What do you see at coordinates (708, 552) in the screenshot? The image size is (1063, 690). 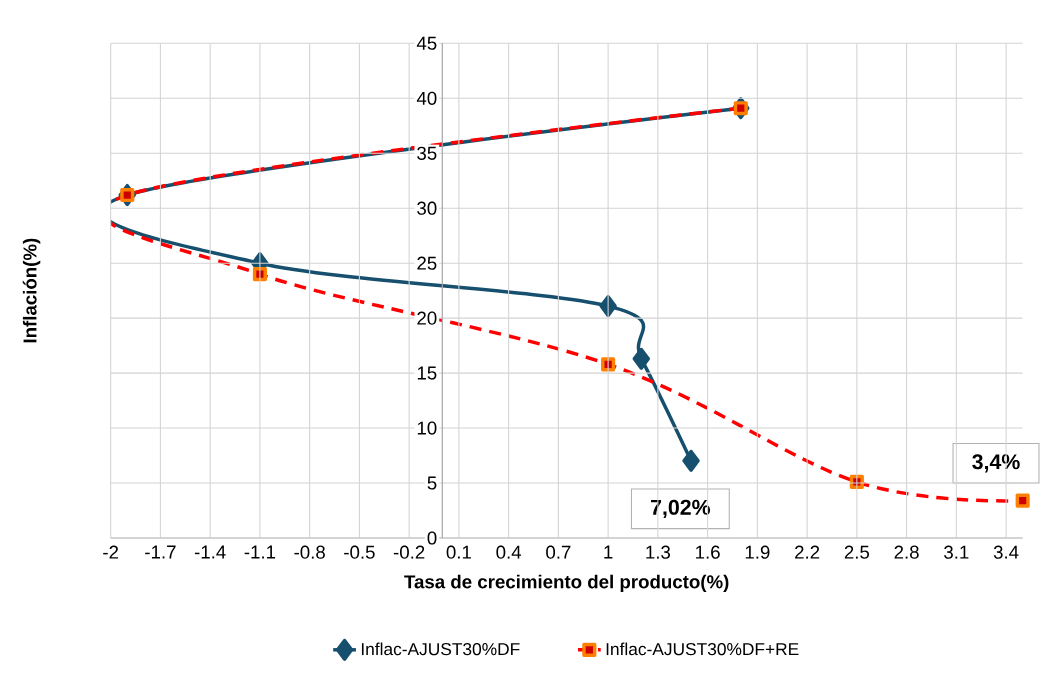 I see `x-tick-label: 1.6` at bounding box center [708, 552].